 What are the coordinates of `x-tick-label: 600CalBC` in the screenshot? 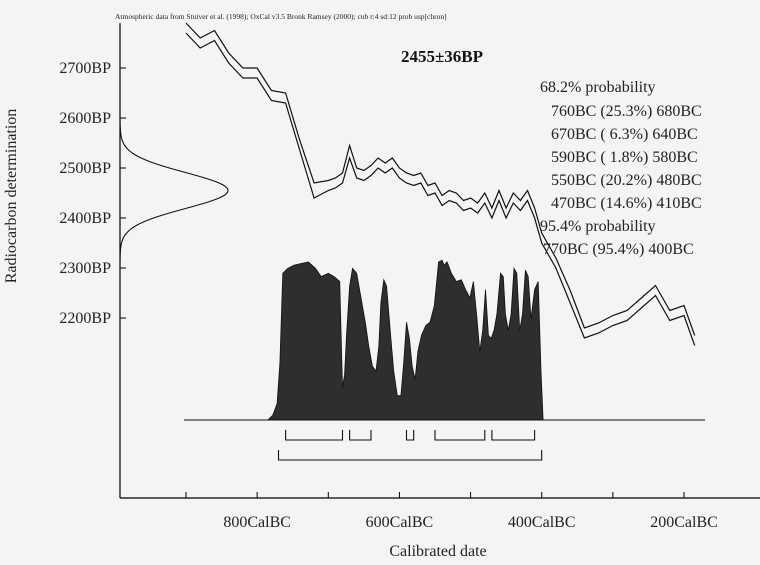 It's located at (400, 522).